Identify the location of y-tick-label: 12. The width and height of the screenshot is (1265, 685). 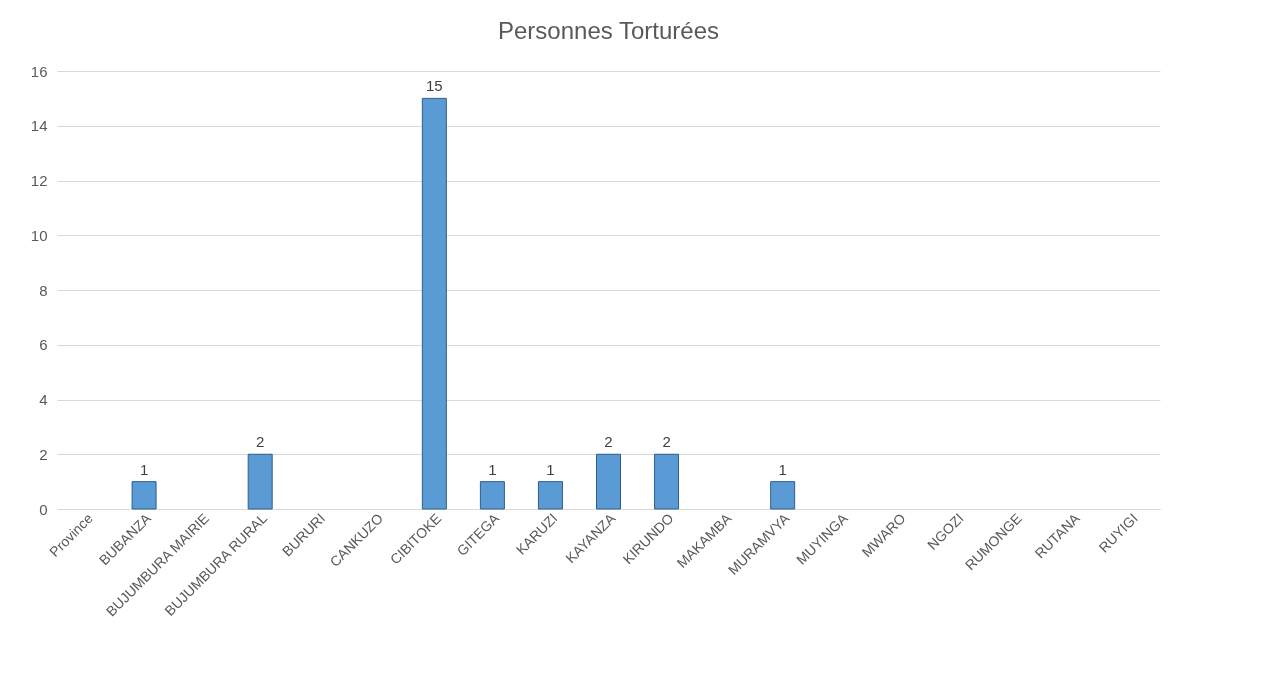
(39, 180).